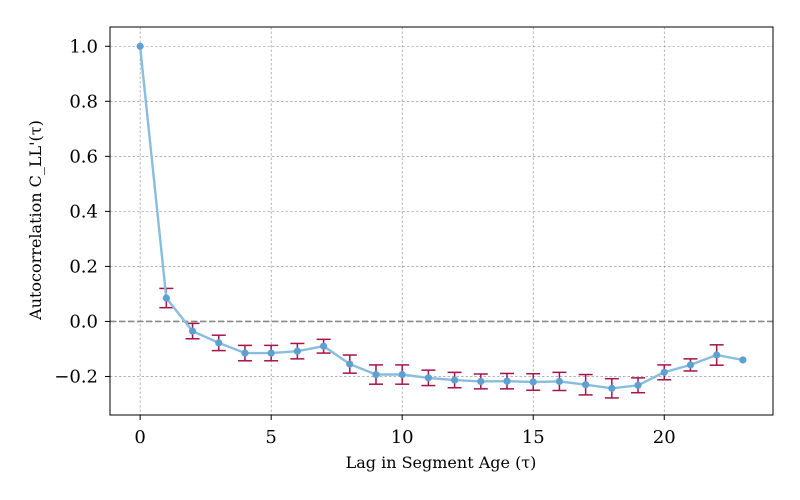  What do you see at coordinates (533, 437) in the screenshot?
I see `x-tick-label: 15` at bounding box center [533, 437].